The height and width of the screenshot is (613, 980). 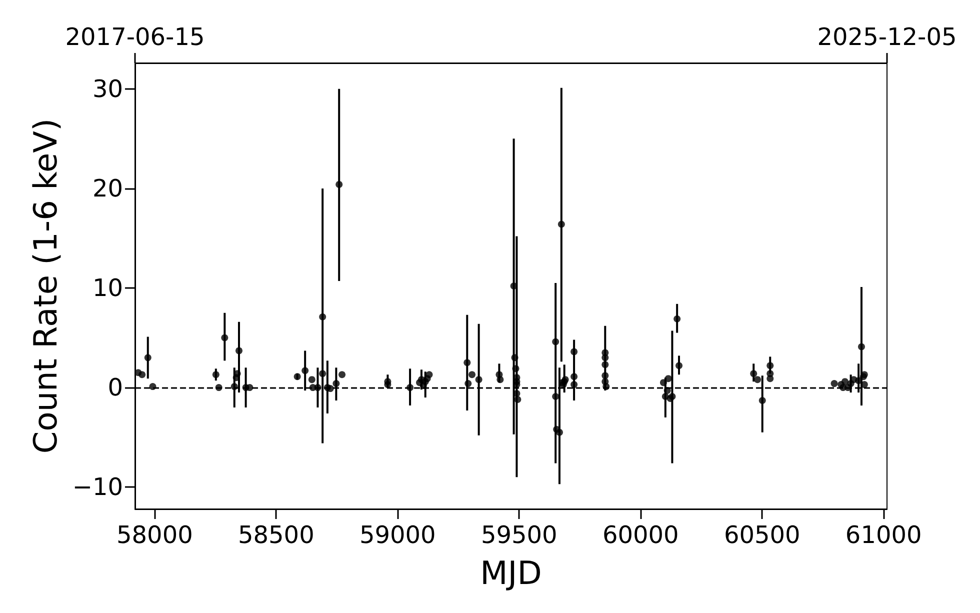 I want to click on x2-tick-label: 2025-12-05, so click(x=887, y=37).